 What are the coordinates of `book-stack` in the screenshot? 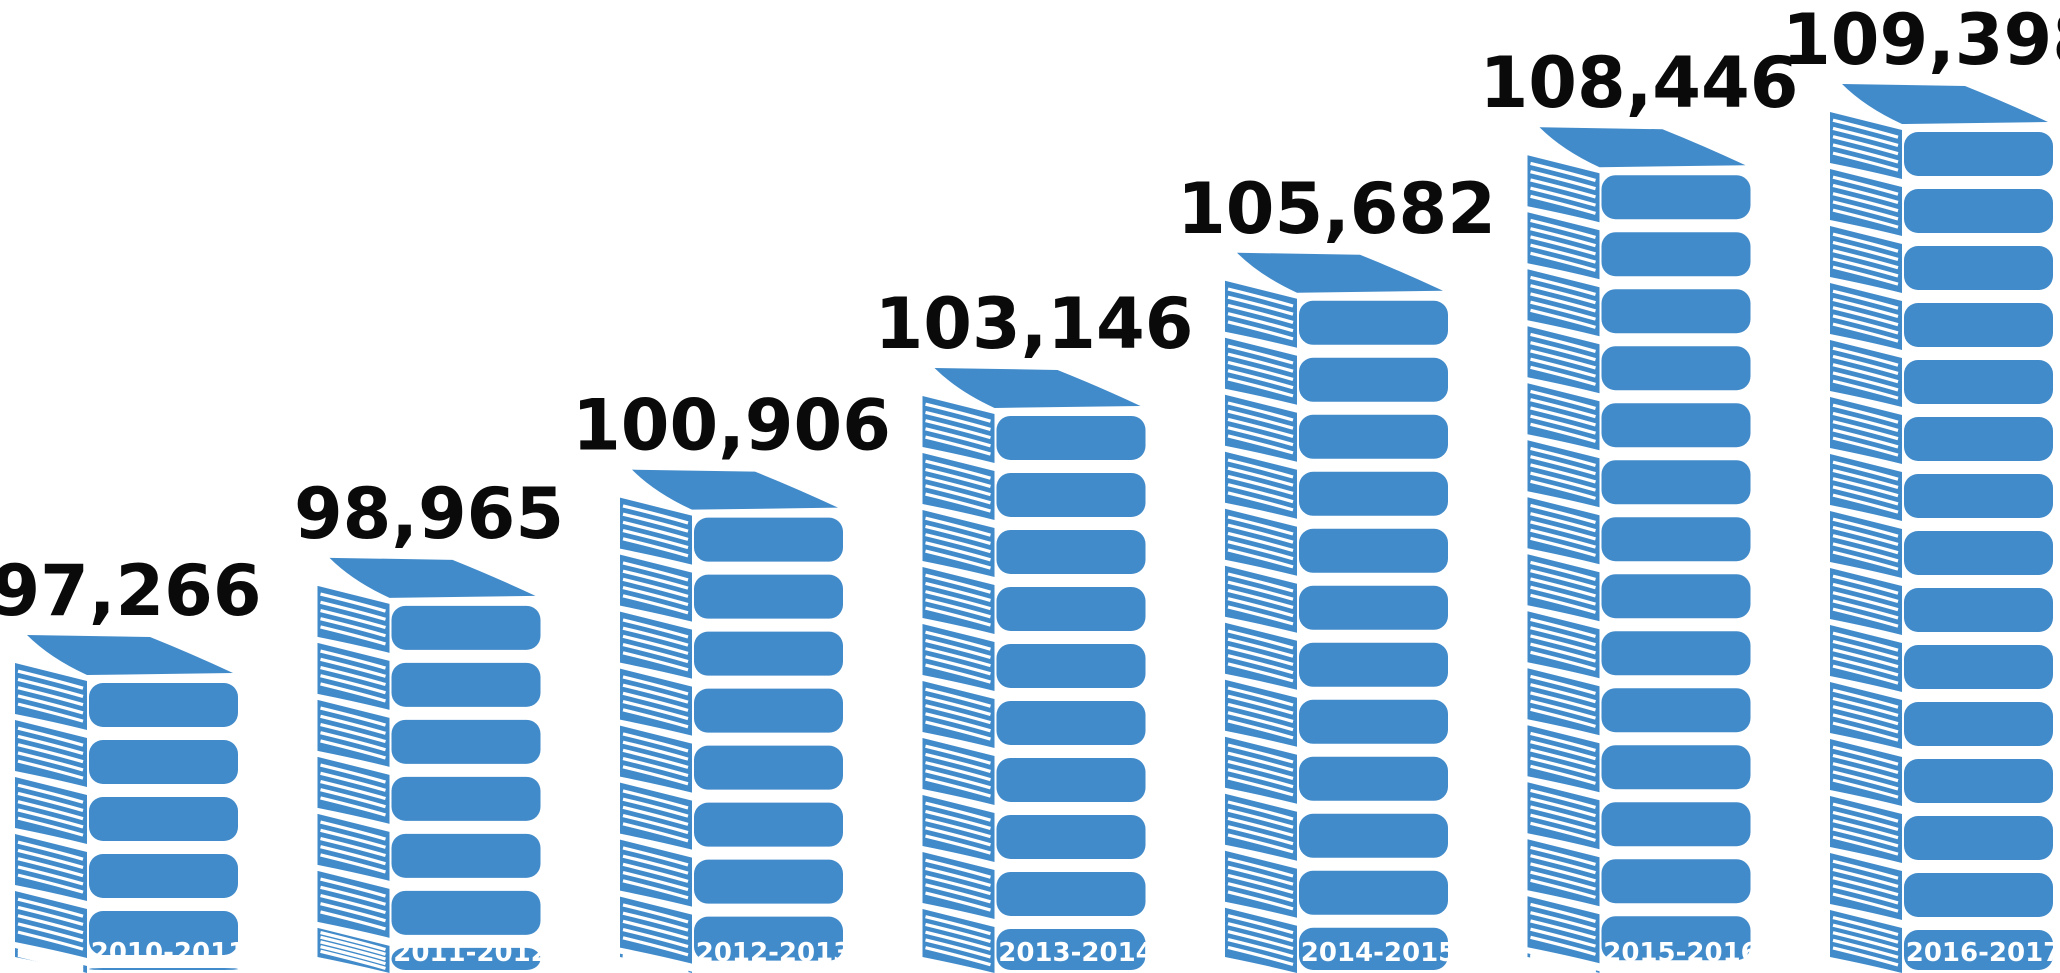 It's located at (429, 765).